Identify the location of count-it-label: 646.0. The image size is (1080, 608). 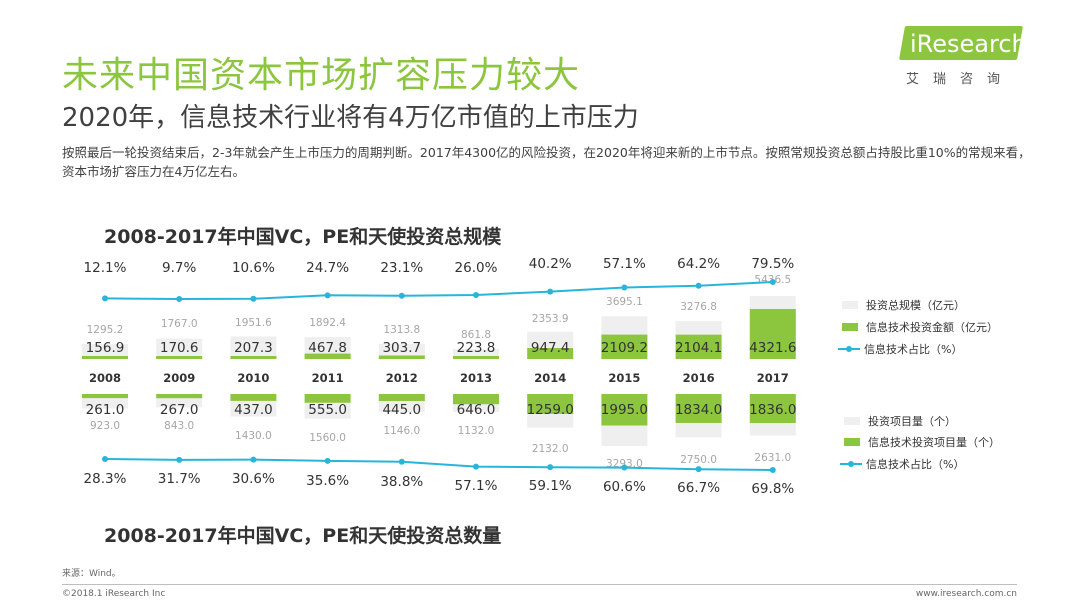
(476, 410).